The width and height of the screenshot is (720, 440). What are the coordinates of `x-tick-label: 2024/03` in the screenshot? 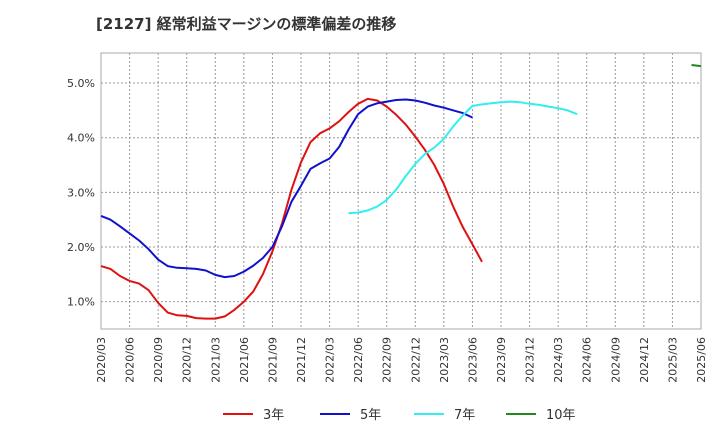 It's located at (558, 360).